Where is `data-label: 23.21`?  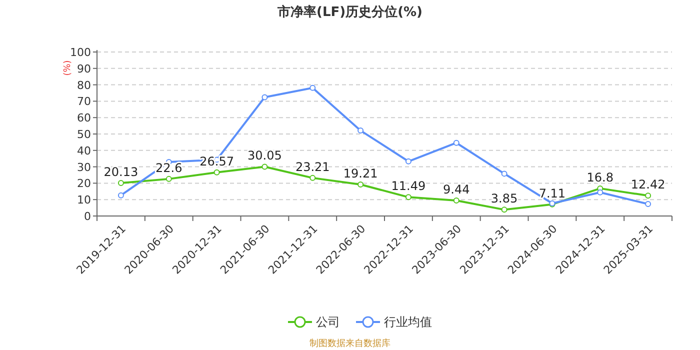 data-label: 23.21 is located at coordinates (312, 167).